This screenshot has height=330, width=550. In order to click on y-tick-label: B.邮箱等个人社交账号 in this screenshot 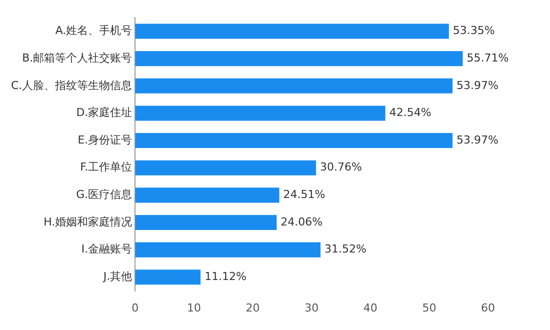, I will do `click(77, 57)`.